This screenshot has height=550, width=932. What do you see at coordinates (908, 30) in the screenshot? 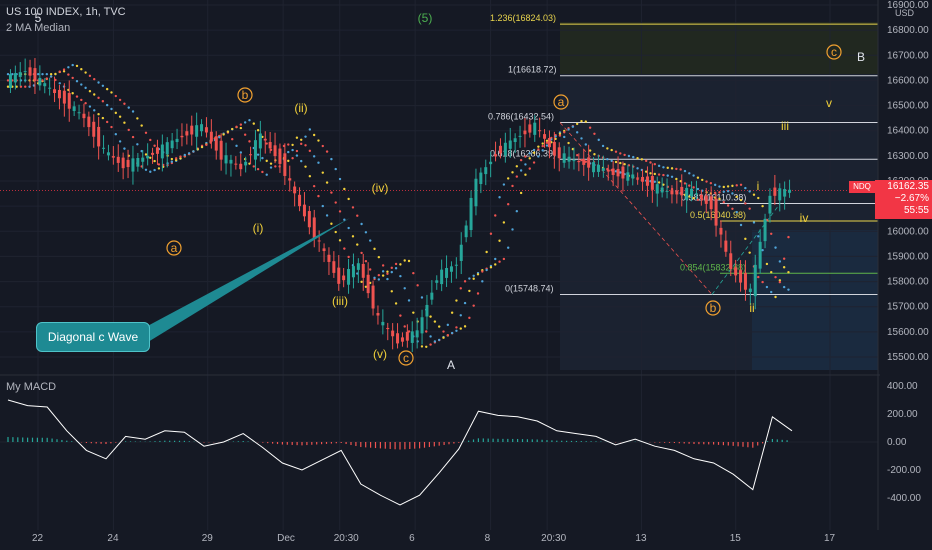
I see `price-tick-label: 16800.00` at bounding box center [908, 30].